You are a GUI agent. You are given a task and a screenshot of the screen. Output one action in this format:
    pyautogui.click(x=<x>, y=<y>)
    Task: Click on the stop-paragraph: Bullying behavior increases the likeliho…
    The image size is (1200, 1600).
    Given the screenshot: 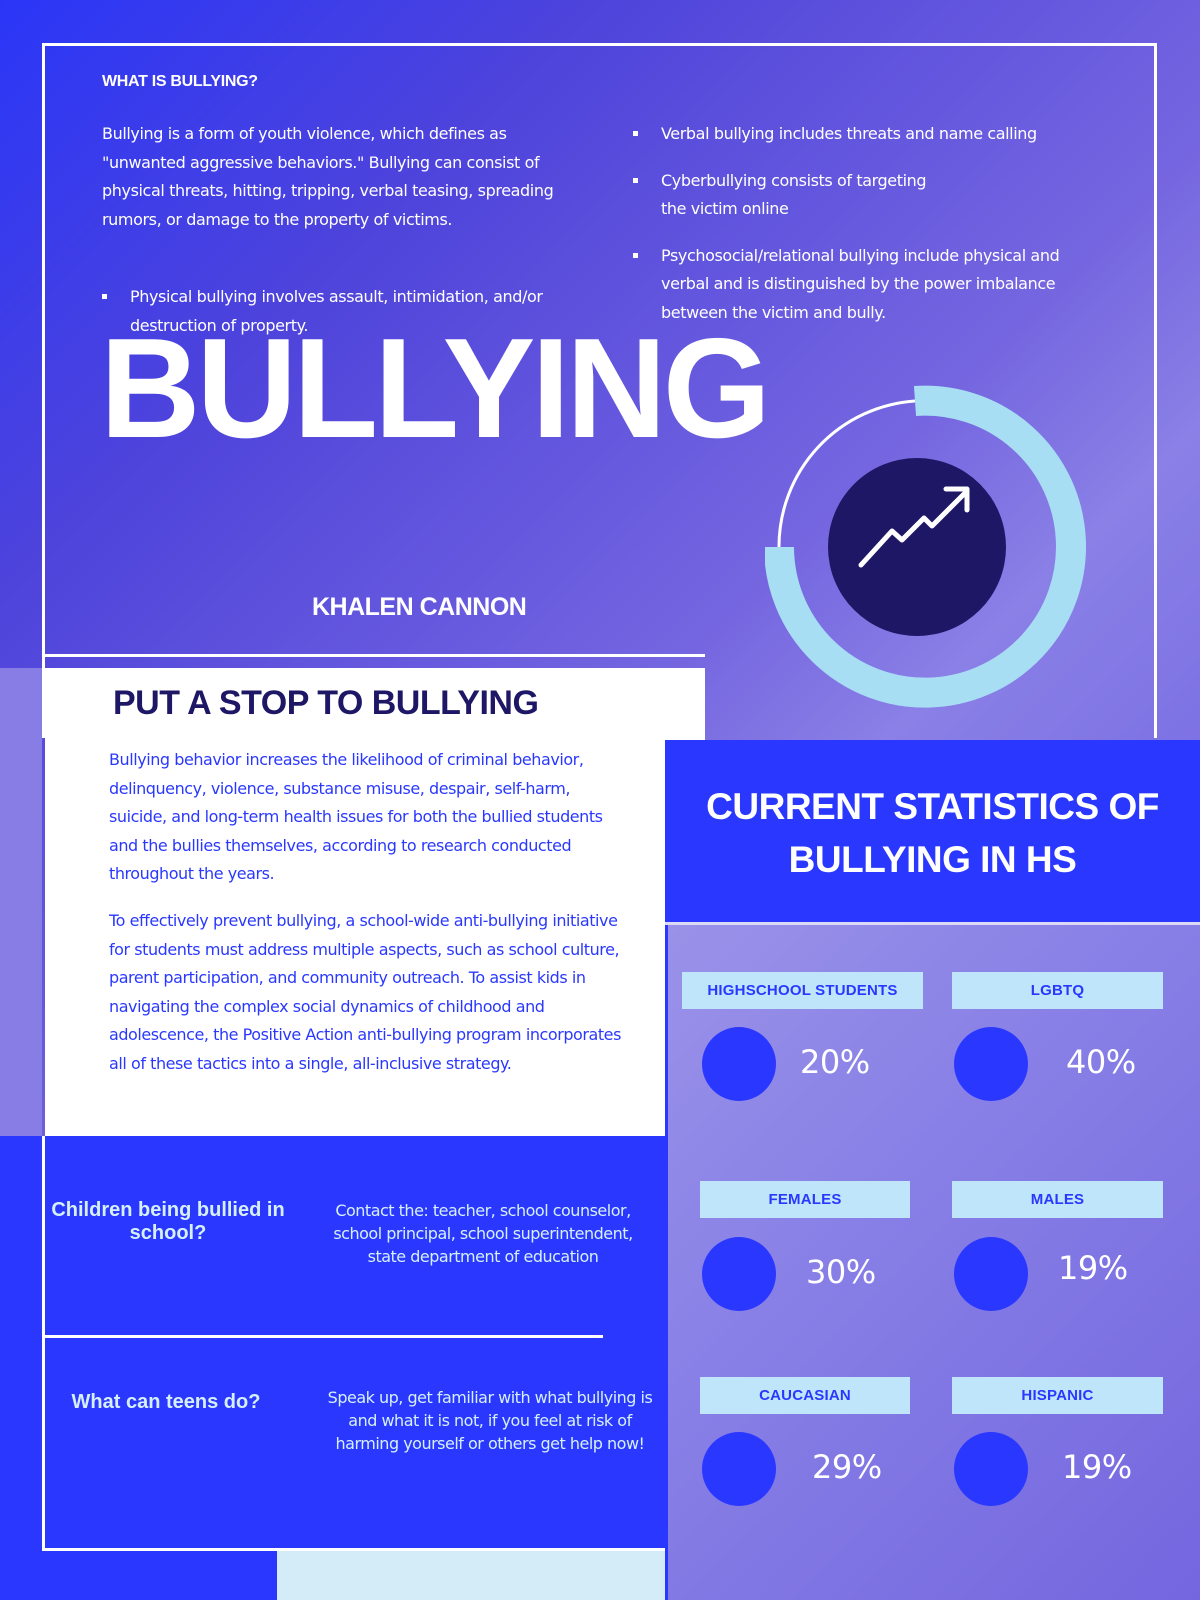 What is the action you would take?
    pyautogui.click(x=356, y=816)
    